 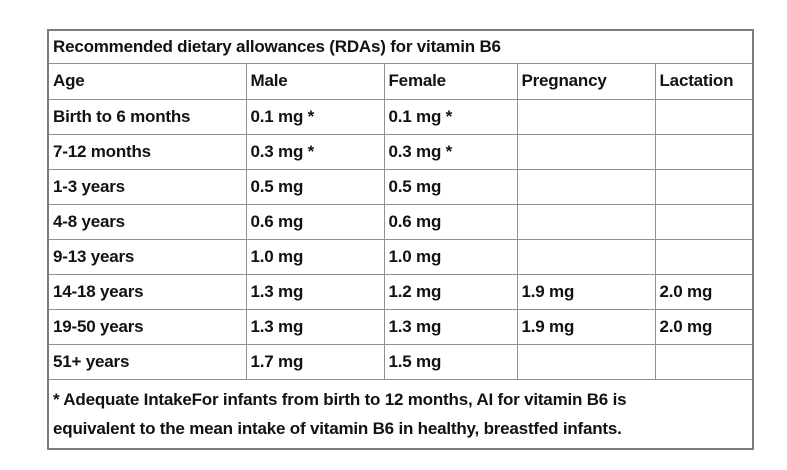 I want to click on cell-male: 1.0 mg, so click(x=315, y=256).